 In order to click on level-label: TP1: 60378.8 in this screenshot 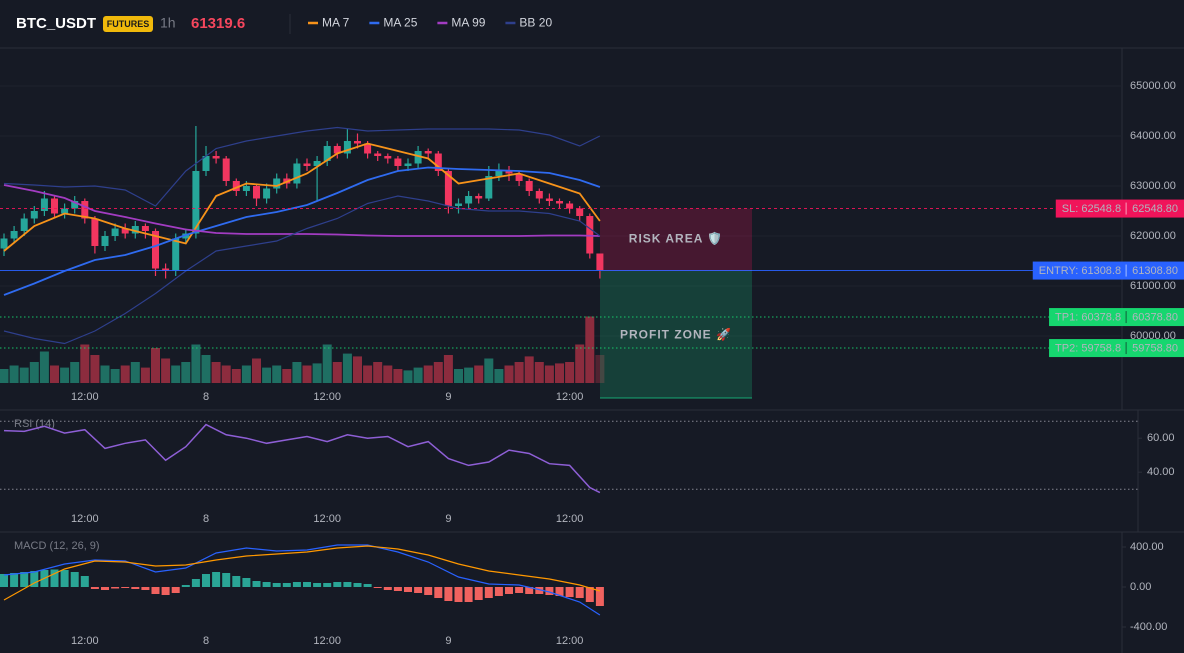, I will do `click(1088, 317)`.